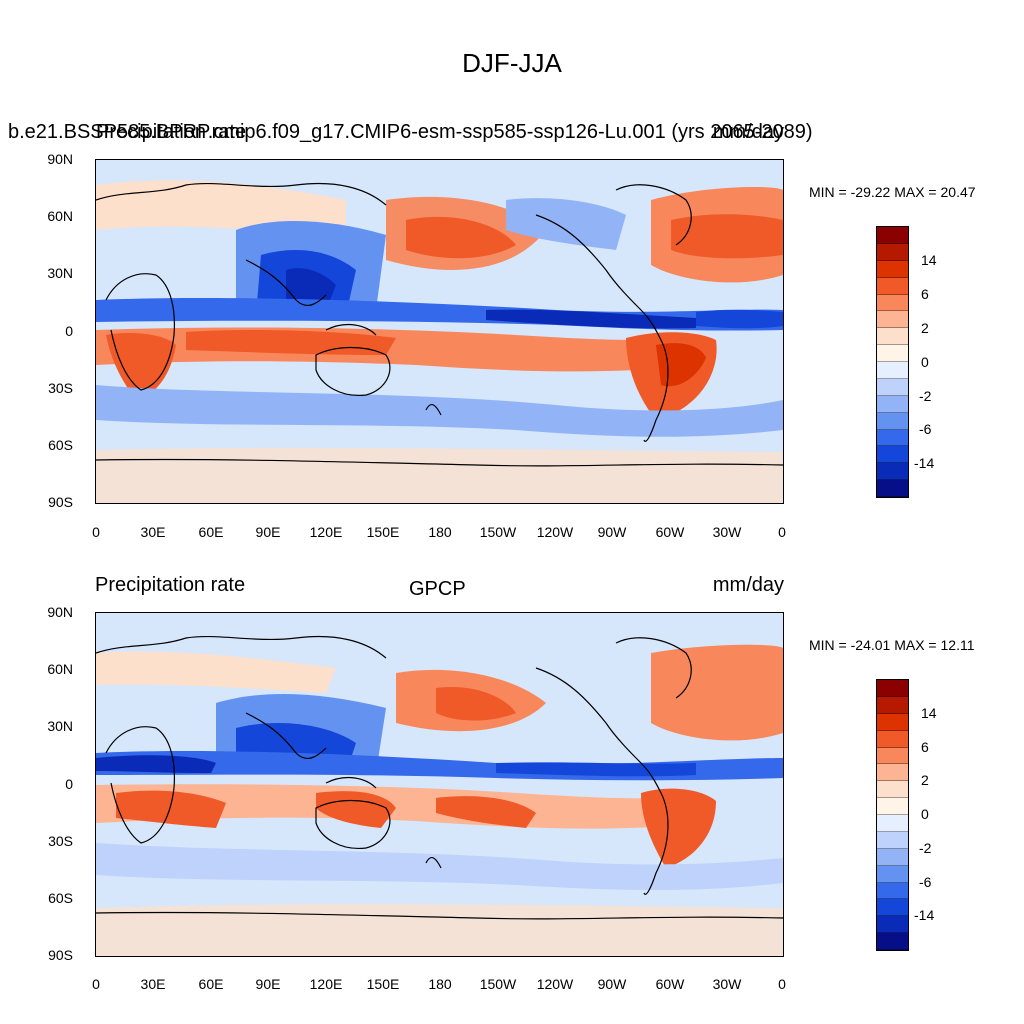 The width and height of the screenshot is (1024, 1024). Describe the element at coordinates (326, 984) in the screenshot. I see `panel2-lon-label: 120E` at that location.